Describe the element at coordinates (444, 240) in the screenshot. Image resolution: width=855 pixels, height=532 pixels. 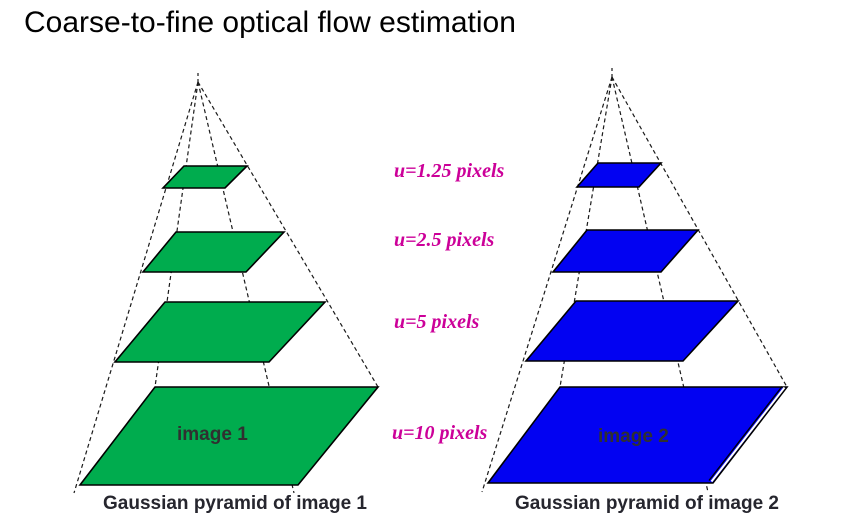
I see `flow-label-u2-5: u=2.5 pixels` at that location.